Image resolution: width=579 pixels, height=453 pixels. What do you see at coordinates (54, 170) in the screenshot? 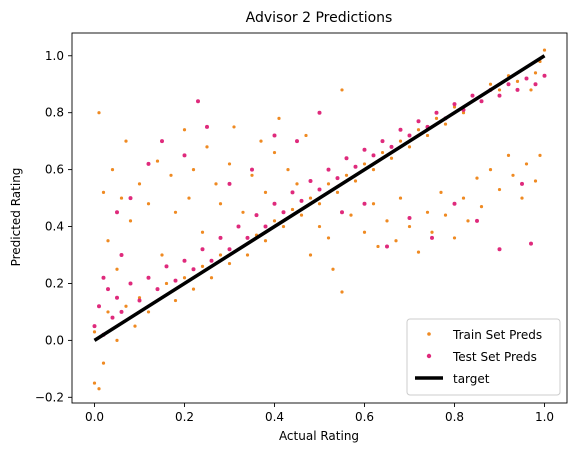
I see `y-tick-label: 0.6` at bounding box center [54, 170].